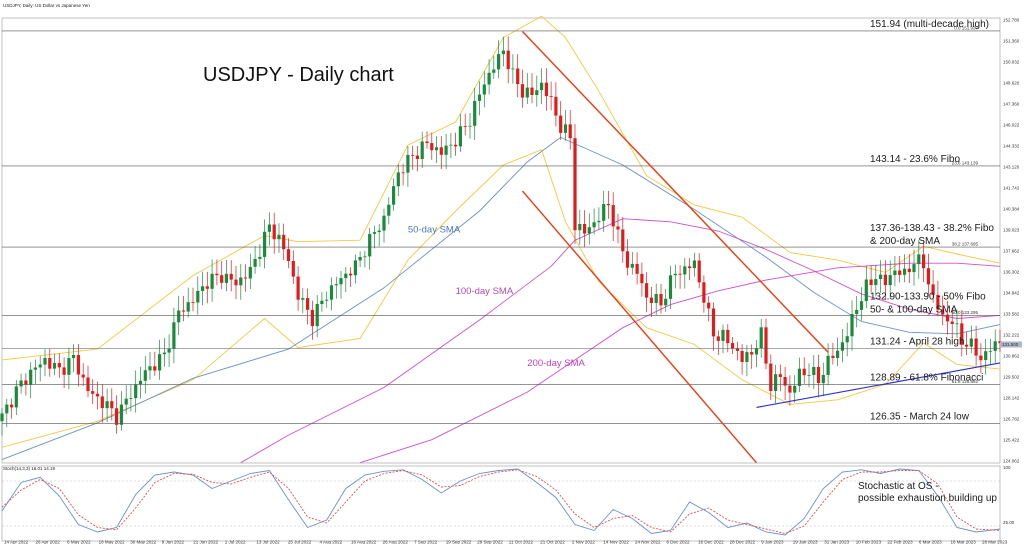  What do you see at coordinates (364, 542) in the screenshot?
I see `x-date-label: 16 Aug 2022` at bounding box center [364, 542].